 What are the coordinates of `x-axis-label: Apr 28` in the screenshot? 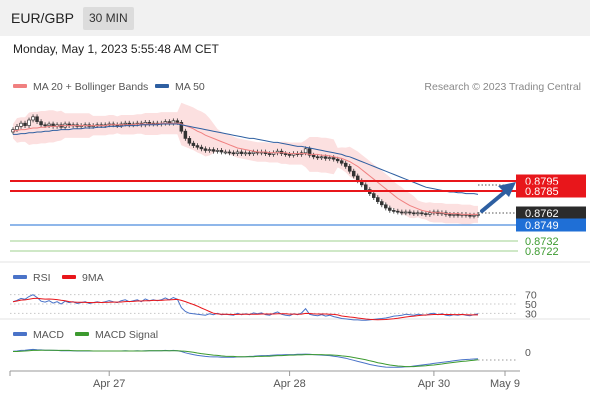 It's located at (289, 384).